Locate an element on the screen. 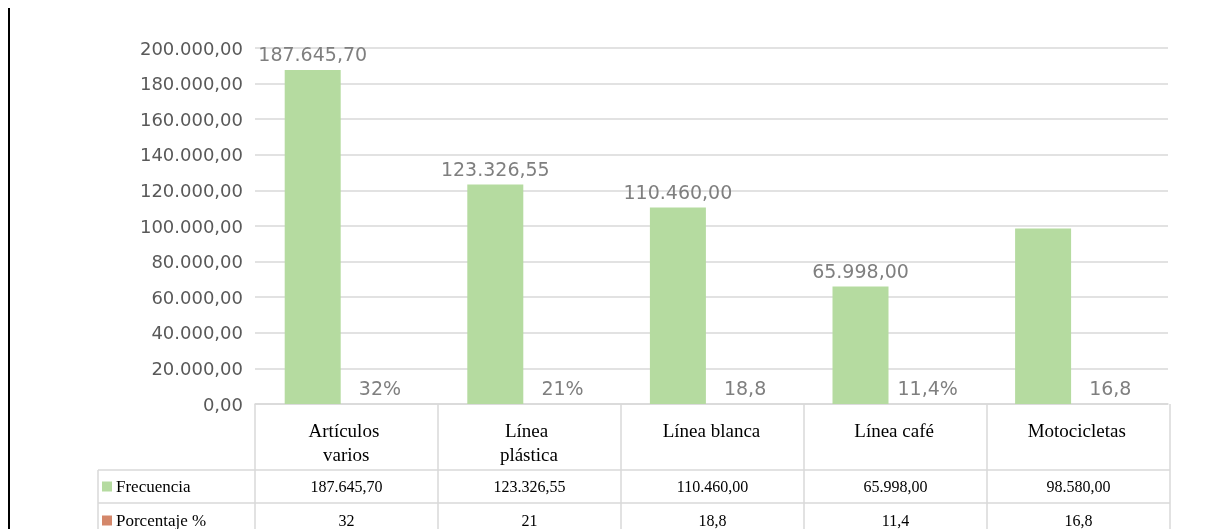 Image resolution: width=1216 pixels, height=529 pixels. annotation: 123.326,55 is located at coordinates (495, 168).